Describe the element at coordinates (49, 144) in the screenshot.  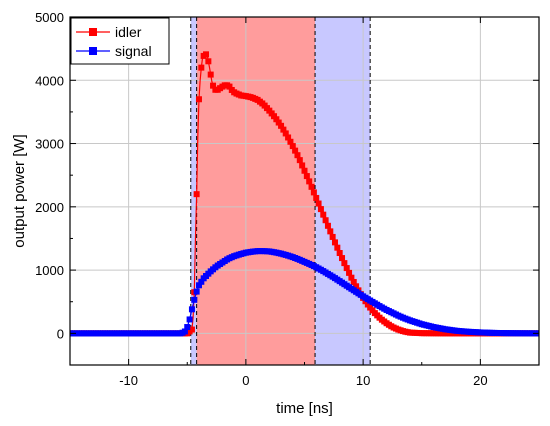
I see `y-tick-label: 3000` at that location.